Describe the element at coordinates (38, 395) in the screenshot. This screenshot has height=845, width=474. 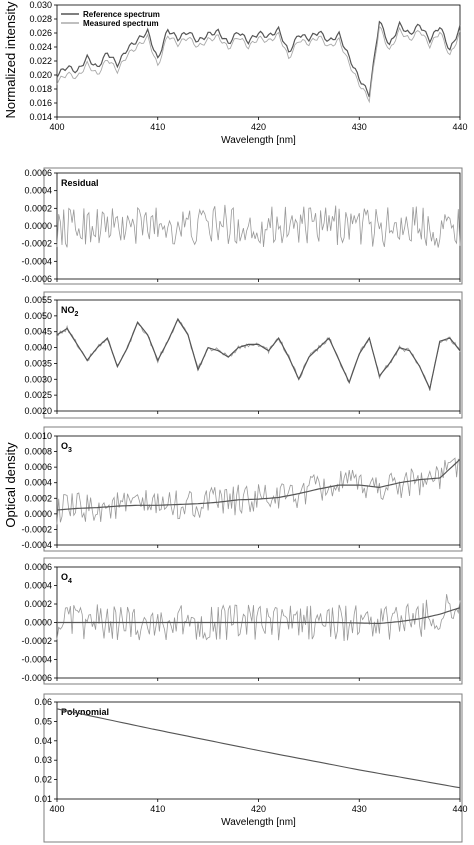
I see `y-tick-label: 0.0025` at that location.